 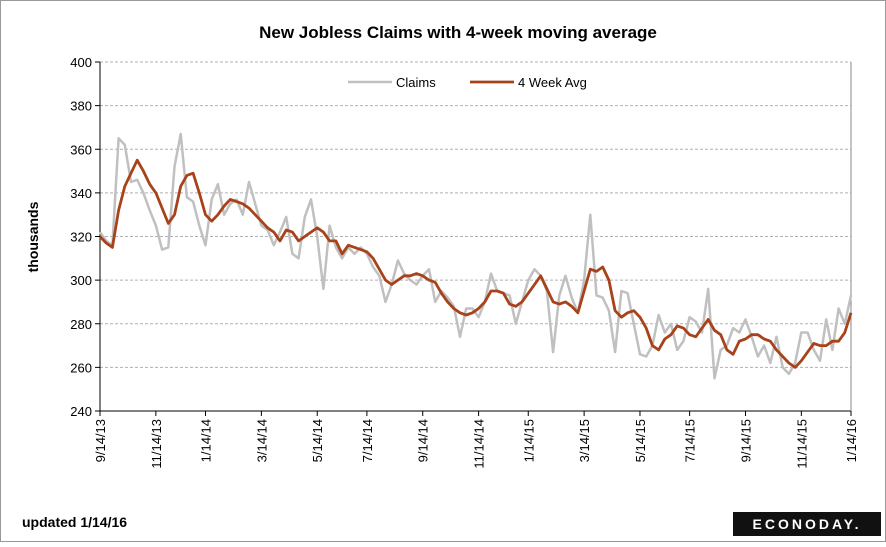 I want to click on x-tick-label: 1/14/15, so click(x=528, y=440).